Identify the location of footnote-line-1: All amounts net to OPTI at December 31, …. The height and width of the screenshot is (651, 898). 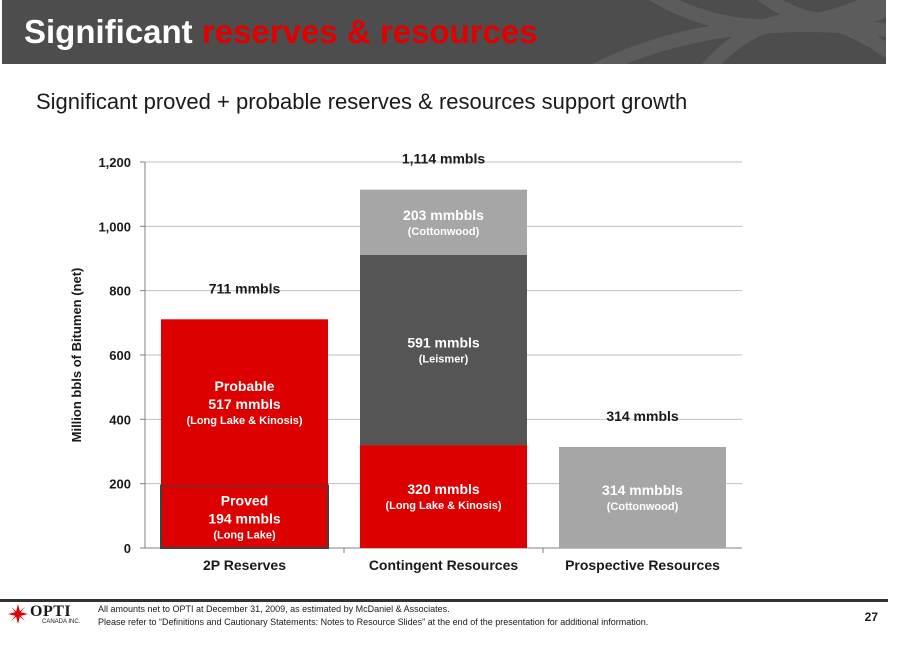
(274, 609).